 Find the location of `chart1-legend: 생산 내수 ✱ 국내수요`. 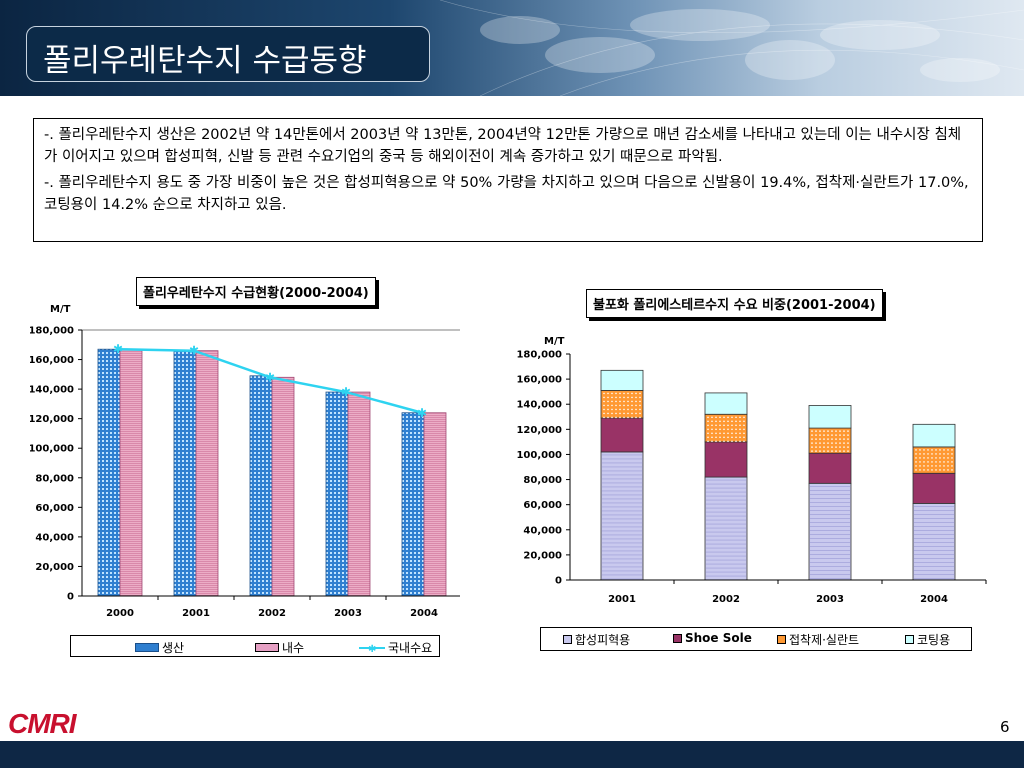

chart1-legend: 생산 내수 ✱ 국내수요 is located at coordinates (255, 646).